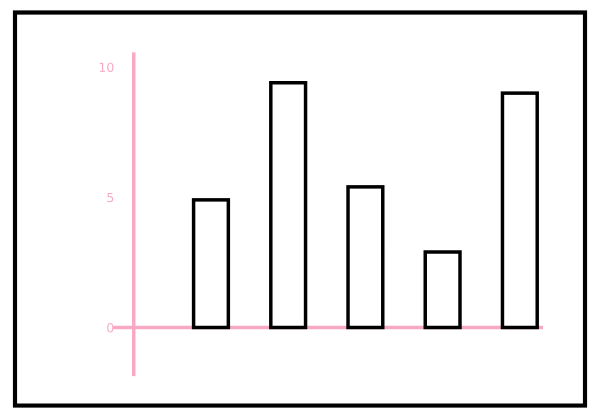 The width and height of the screenshot is (600, 416). I want to click on y-tick-label: 5, so click(110, 197).